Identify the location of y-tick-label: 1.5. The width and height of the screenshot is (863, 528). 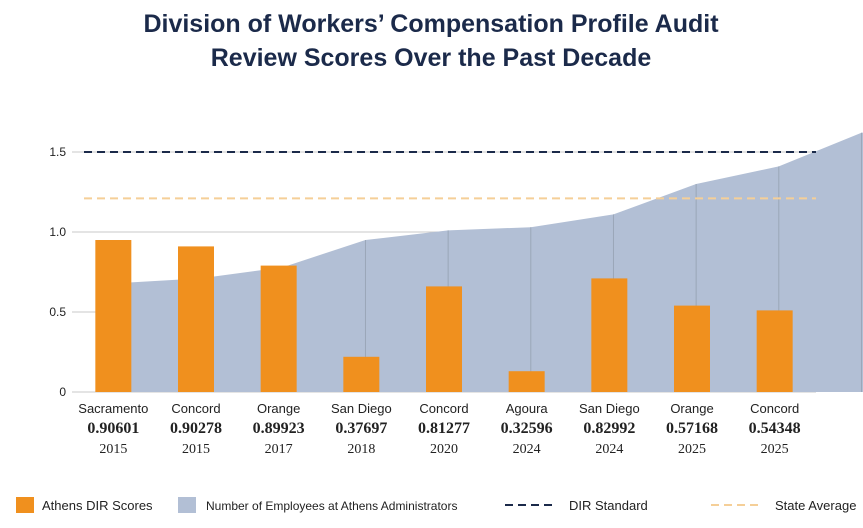
(57, 152).